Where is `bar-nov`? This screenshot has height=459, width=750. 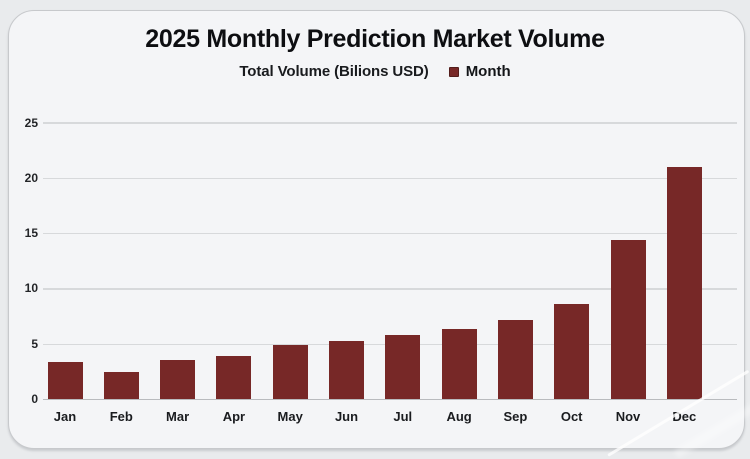
bar-nov is located at coordinates (628, 320).